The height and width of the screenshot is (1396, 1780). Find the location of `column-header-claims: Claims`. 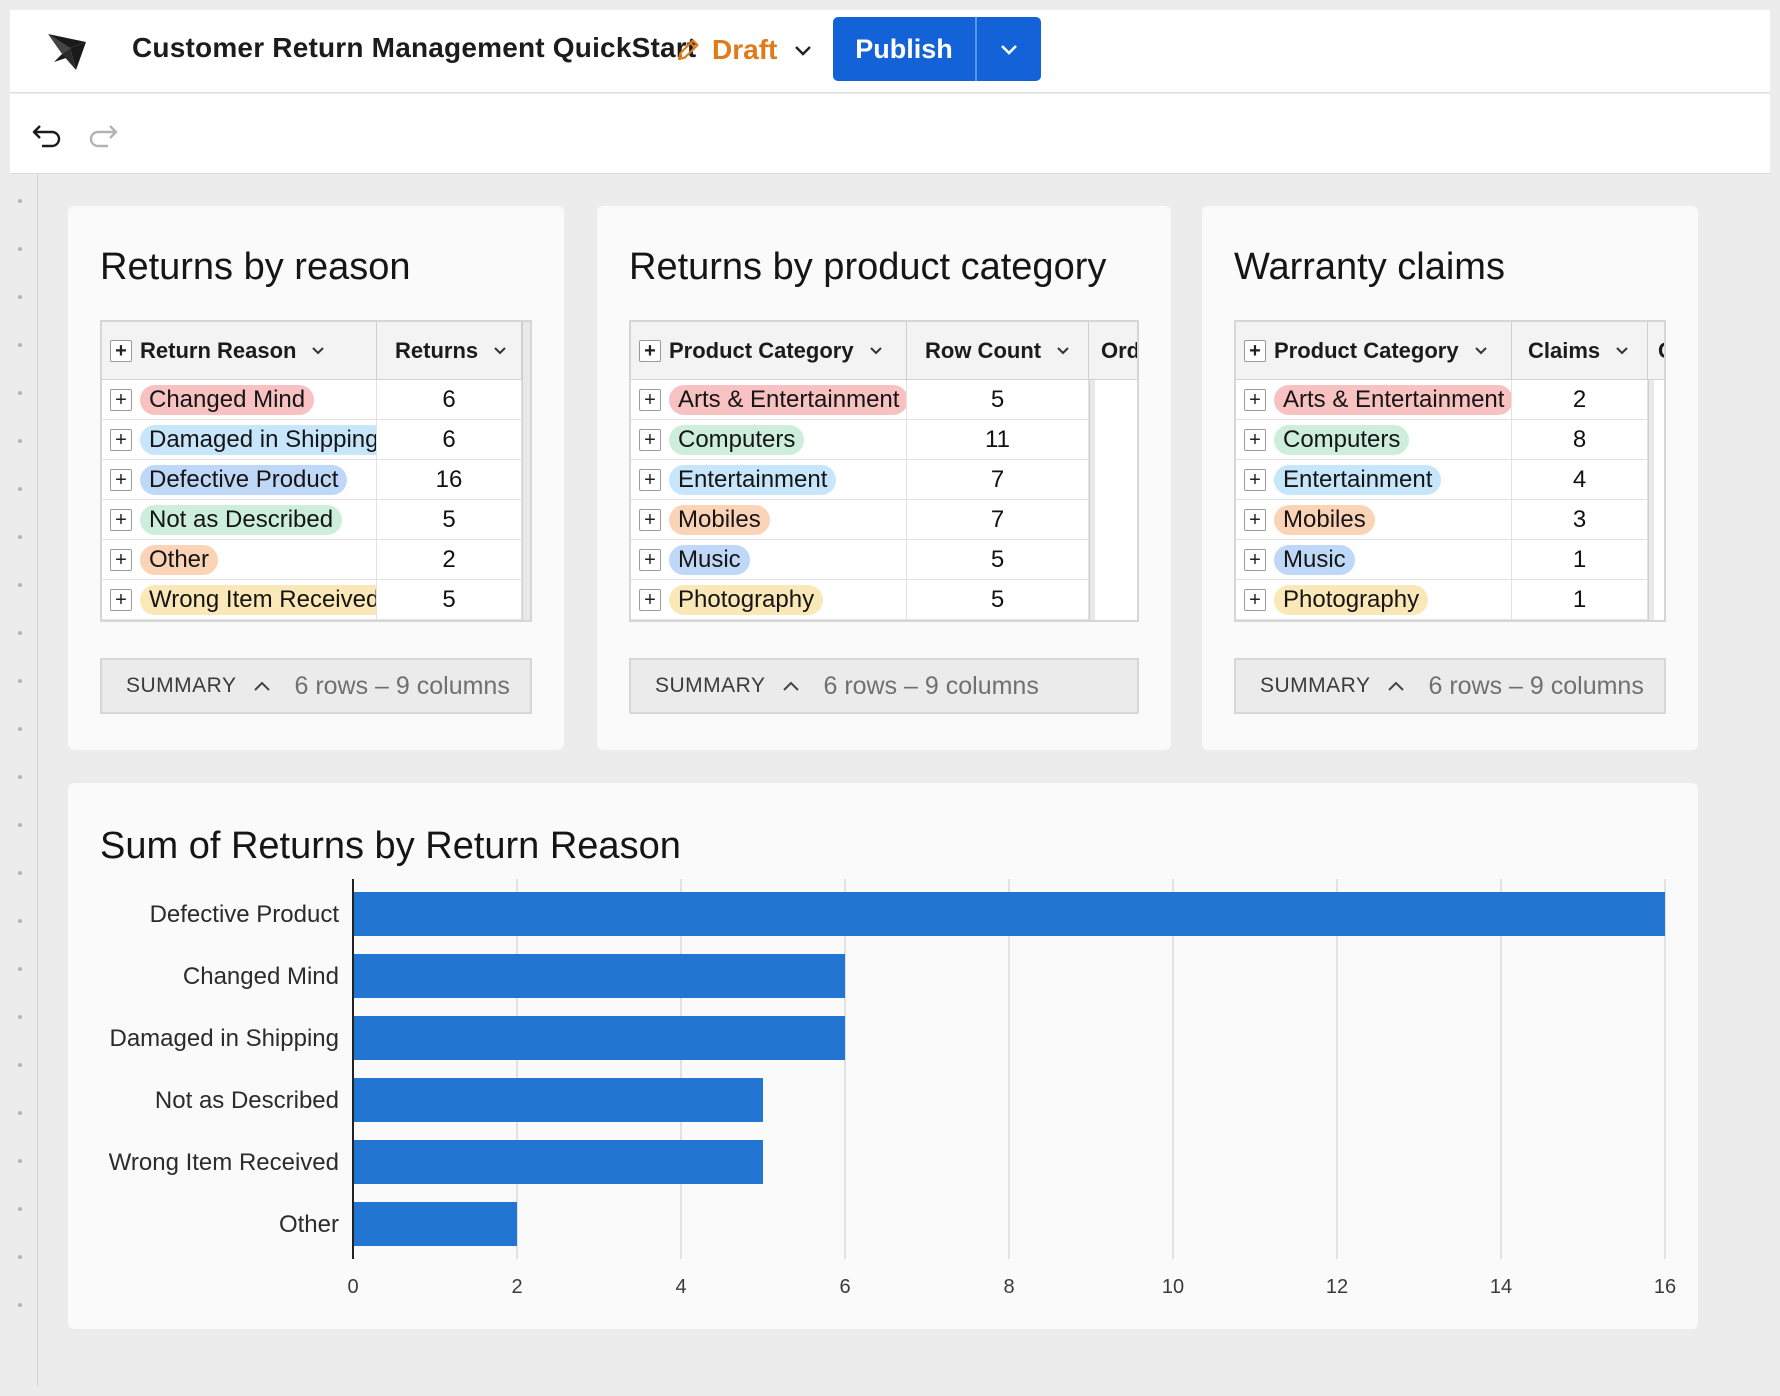

column-header-claims: Claims is located at coordinates (1580, 351).